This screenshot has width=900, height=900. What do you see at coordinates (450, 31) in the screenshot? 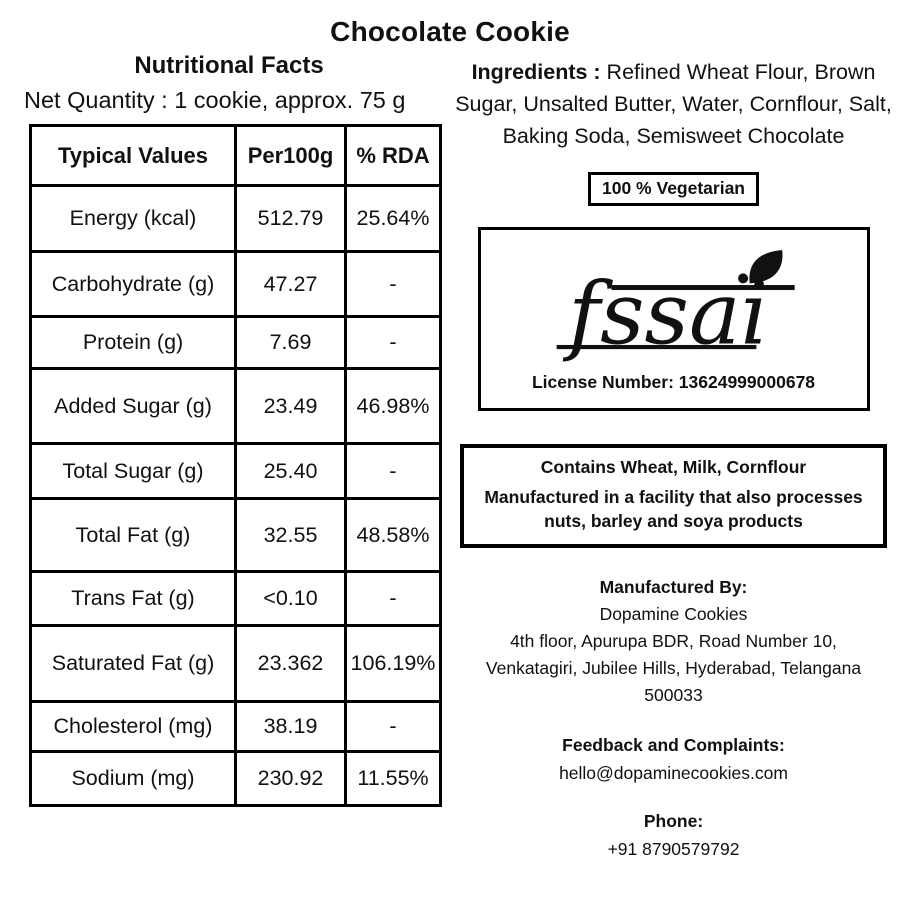
I see `page-title: Chocolate Cookie` at bounding box center [450, 31].